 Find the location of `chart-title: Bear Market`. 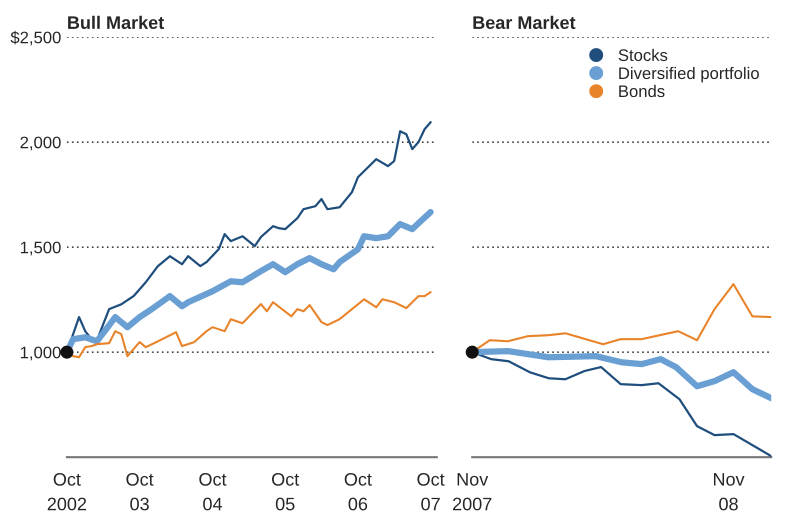

chart-title: Bear Market is located at coordinates (524, 23).